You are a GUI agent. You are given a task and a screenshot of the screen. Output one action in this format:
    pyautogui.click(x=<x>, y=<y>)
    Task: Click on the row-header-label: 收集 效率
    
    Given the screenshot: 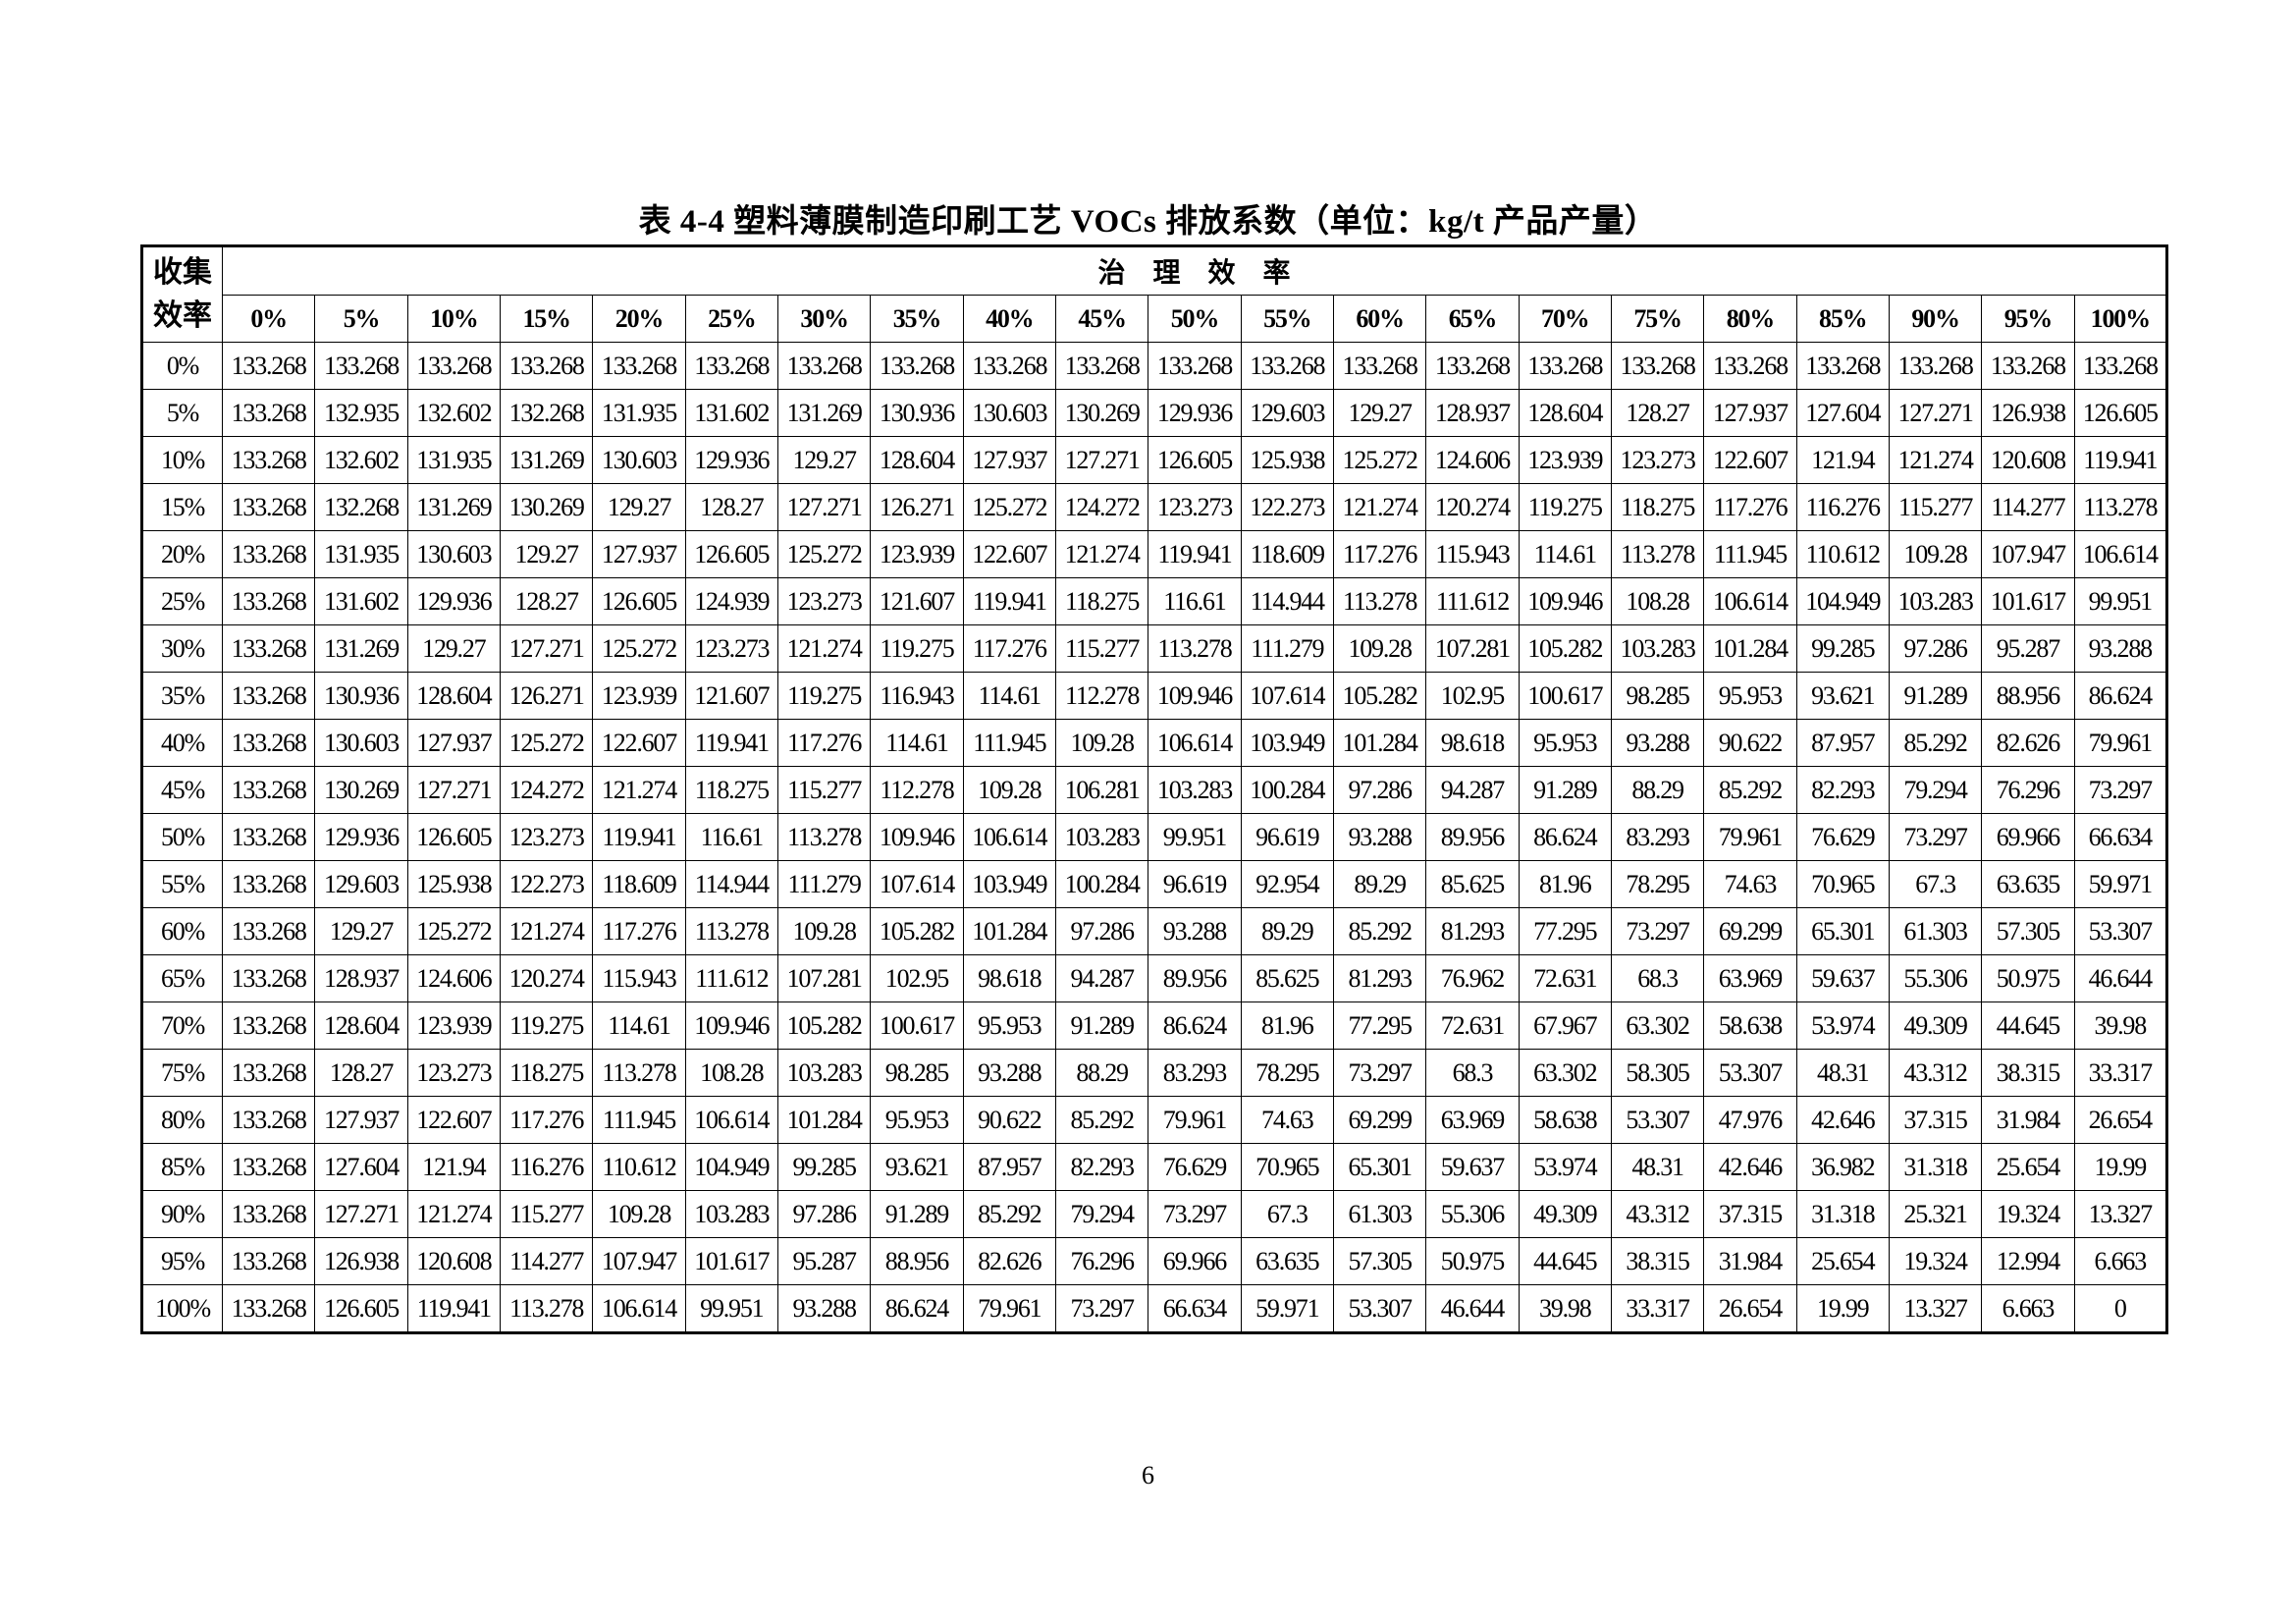 What is the action you would take?
    pyautogui.click(x=183, y=294)
    